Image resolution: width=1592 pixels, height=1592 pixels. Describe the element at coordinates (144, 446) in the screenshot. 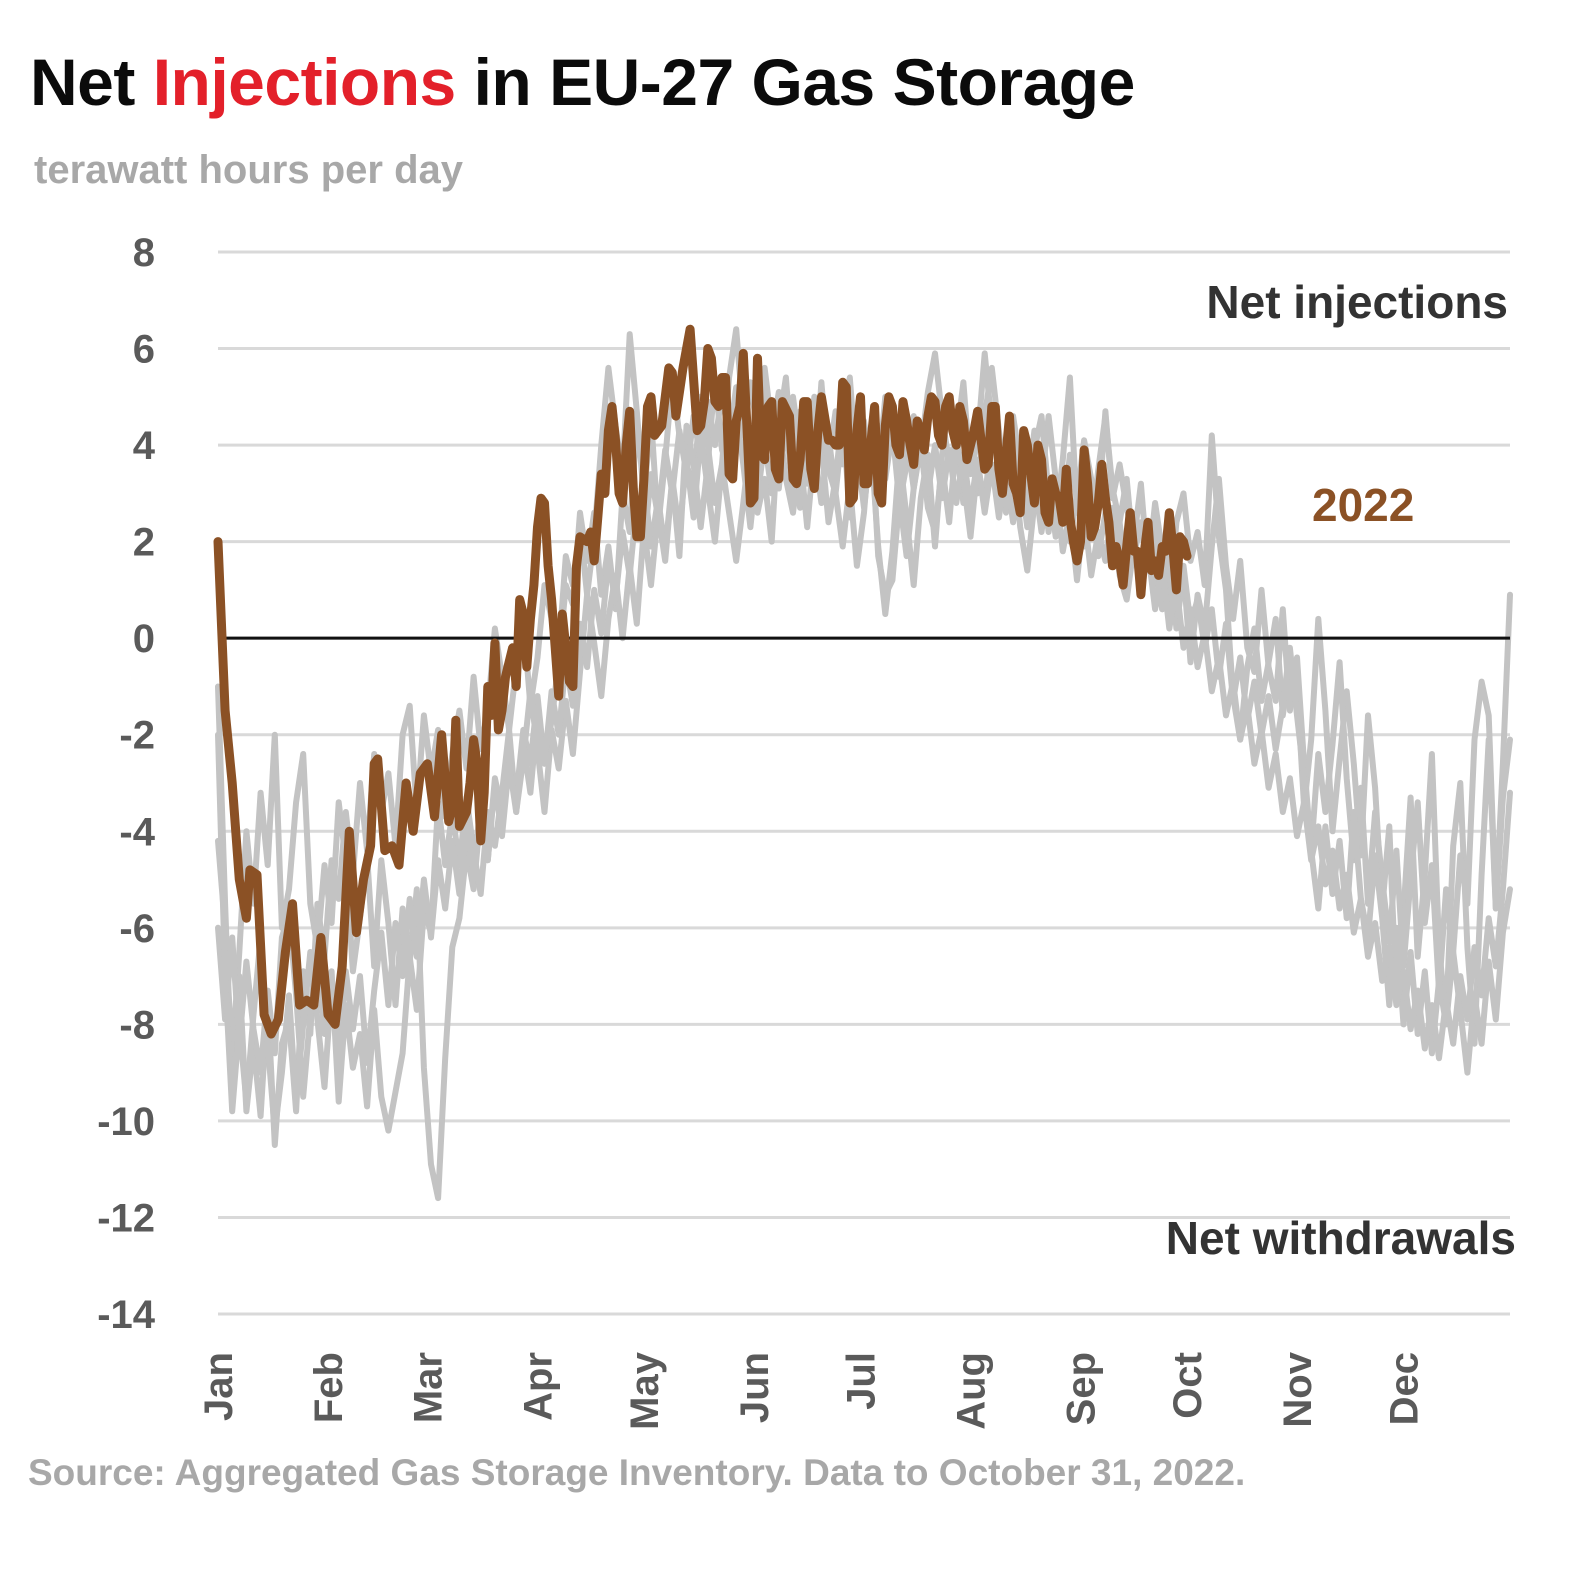

I see `y-tick-label: 4` at that location.